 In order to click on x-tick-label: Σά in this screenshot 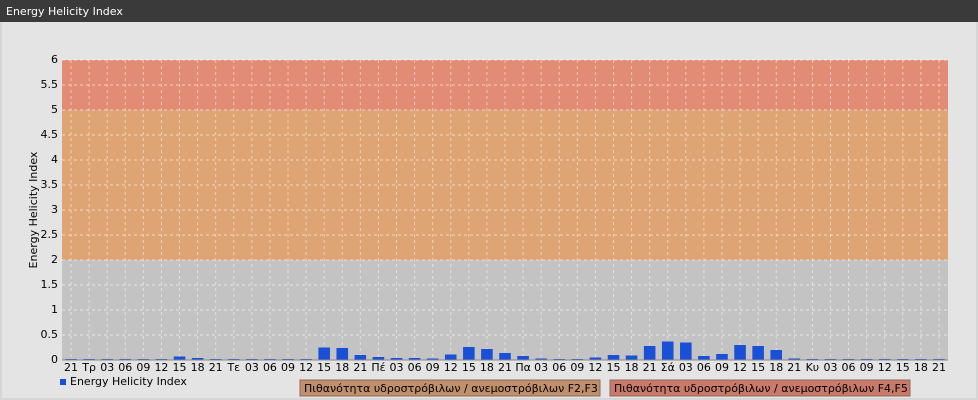, I will do `click(668, 367)`.